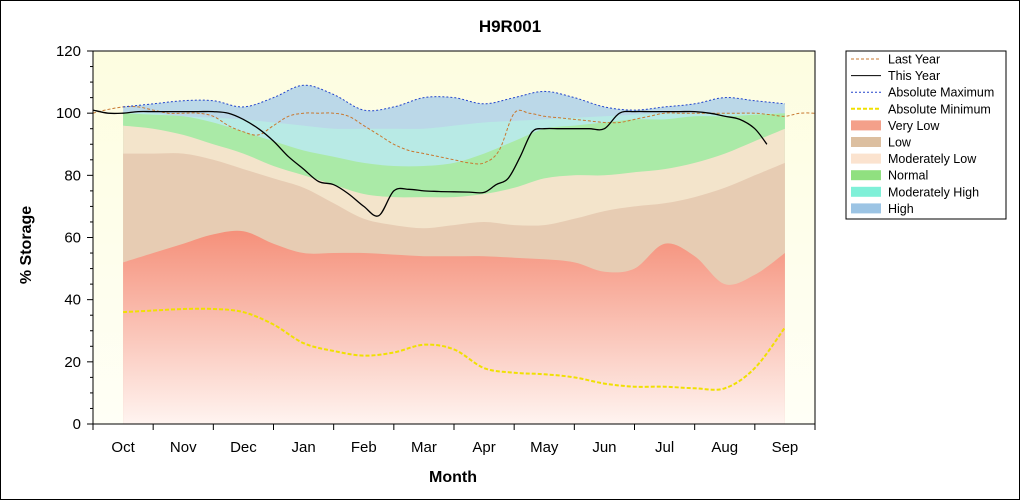  What do you see at coordinates (77, 424) in the screenshot?
I see `y-tick-label: 0` at bounding box center [77, 424].